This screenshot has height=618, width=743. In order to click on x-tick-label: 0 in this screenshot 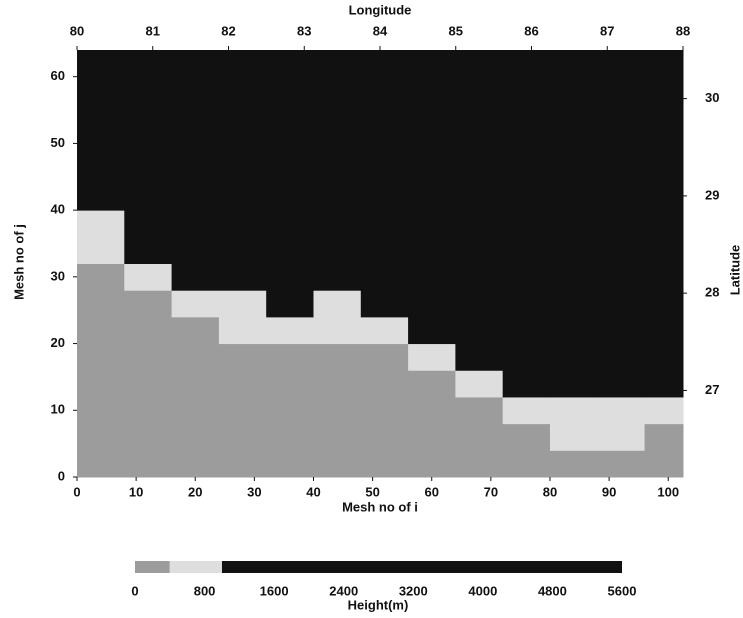, I will do `click(76, 491)`.